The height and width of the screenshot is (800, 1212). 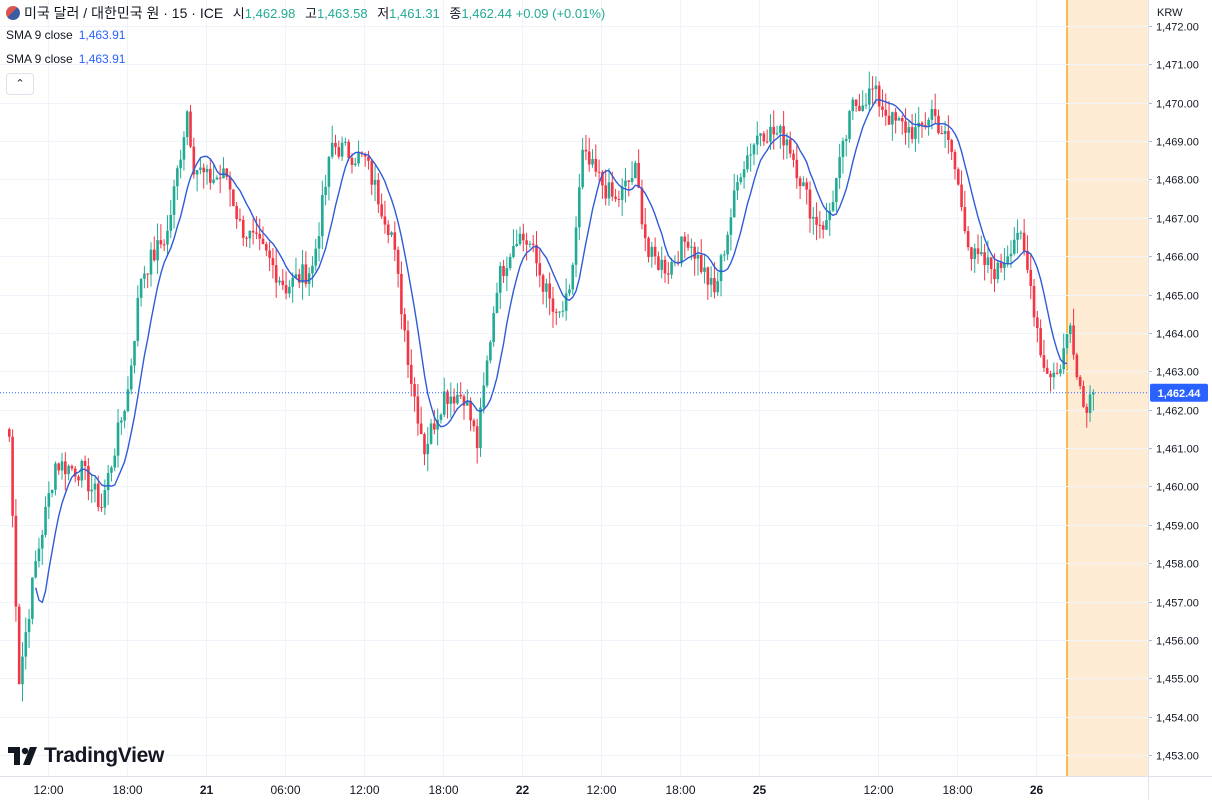 I want to click on y-tick-label: 1,466.00, so click(x=1177, y=258).